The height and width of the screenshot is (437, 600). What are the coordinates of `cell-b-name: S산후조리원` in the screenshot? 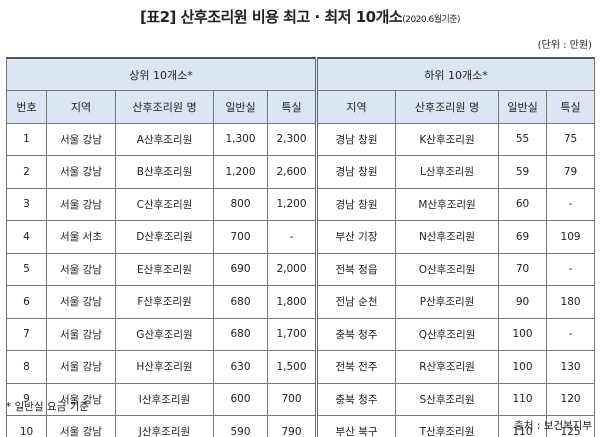 It's located at (447, 399).